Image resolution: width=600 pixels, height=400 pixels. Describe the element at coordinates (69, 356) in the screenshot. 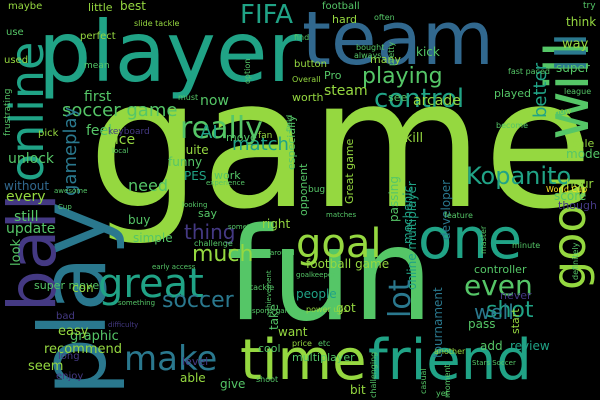

I see `word-long: long` at that location.